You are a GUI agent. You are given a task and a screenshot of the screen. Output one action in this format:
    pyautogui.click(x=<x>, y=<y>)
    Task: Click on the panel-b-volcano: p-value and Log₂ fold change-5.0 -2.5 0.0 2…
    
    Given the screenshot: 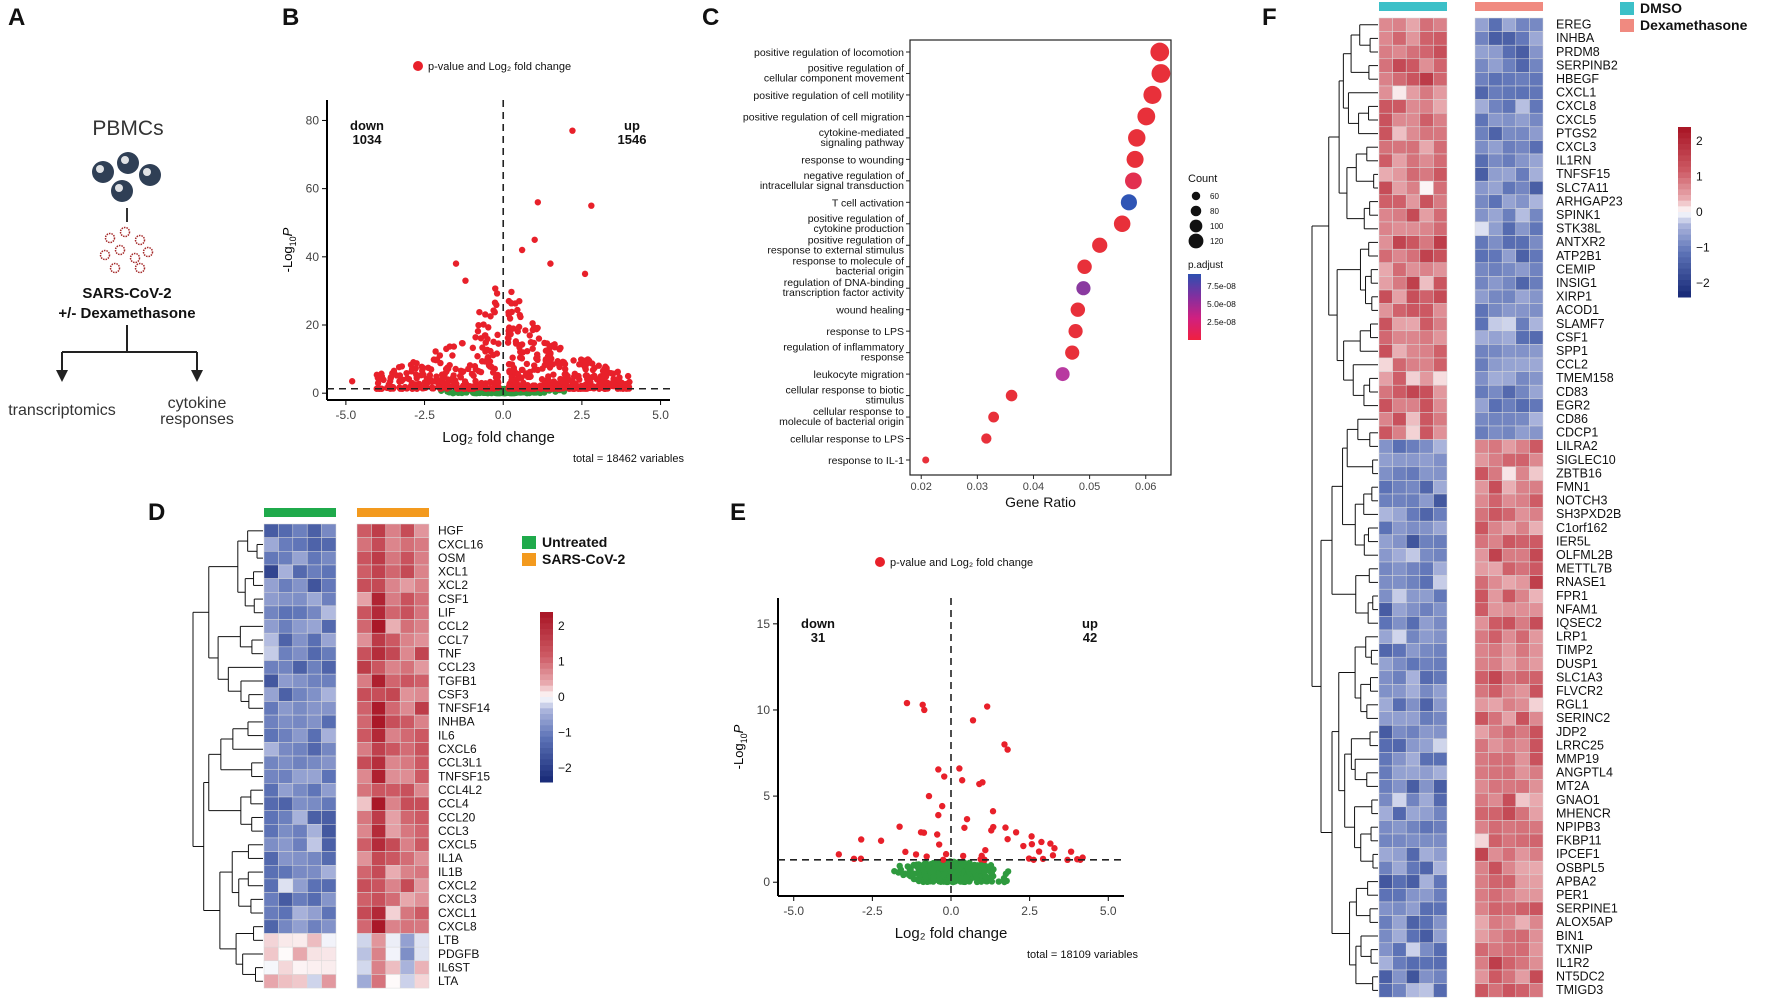 What is the action you would take?
    pyautogui.click(x=482, y=263)
    